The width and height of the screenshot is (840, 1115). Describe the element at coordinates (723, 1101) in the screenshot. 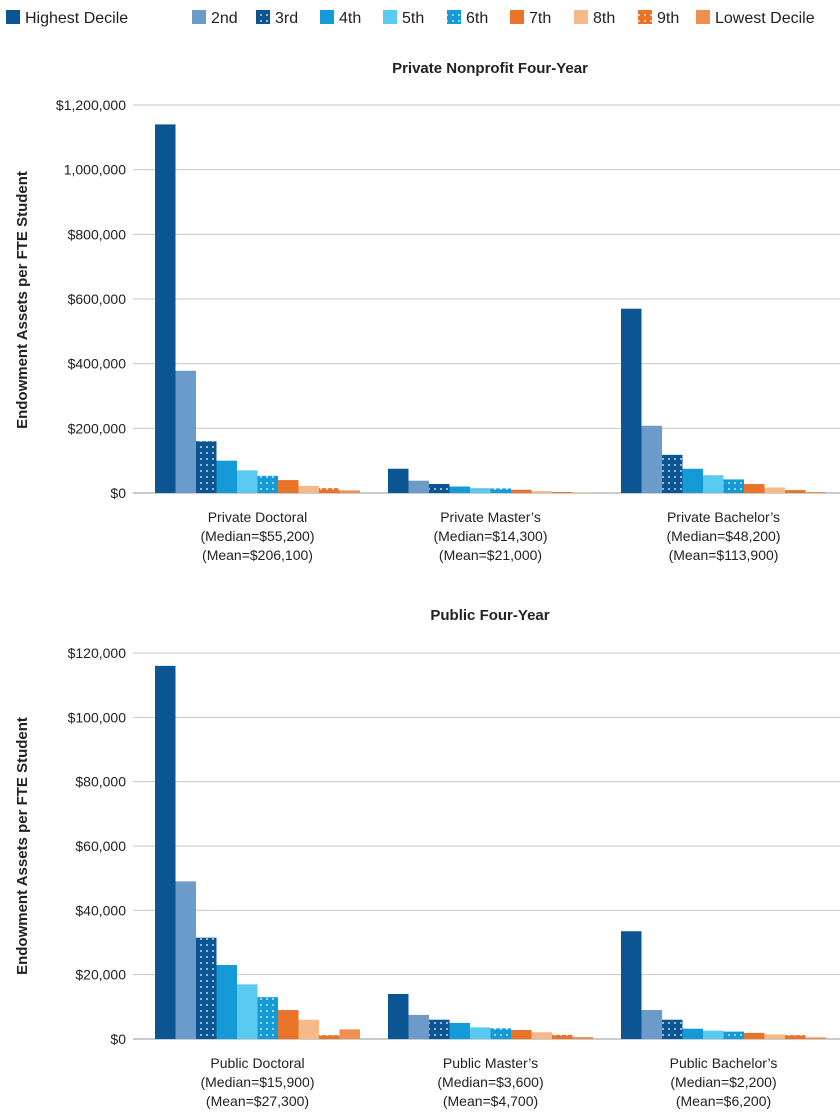

I see `x-tick-label: (Mean=$6,200)` at that location.